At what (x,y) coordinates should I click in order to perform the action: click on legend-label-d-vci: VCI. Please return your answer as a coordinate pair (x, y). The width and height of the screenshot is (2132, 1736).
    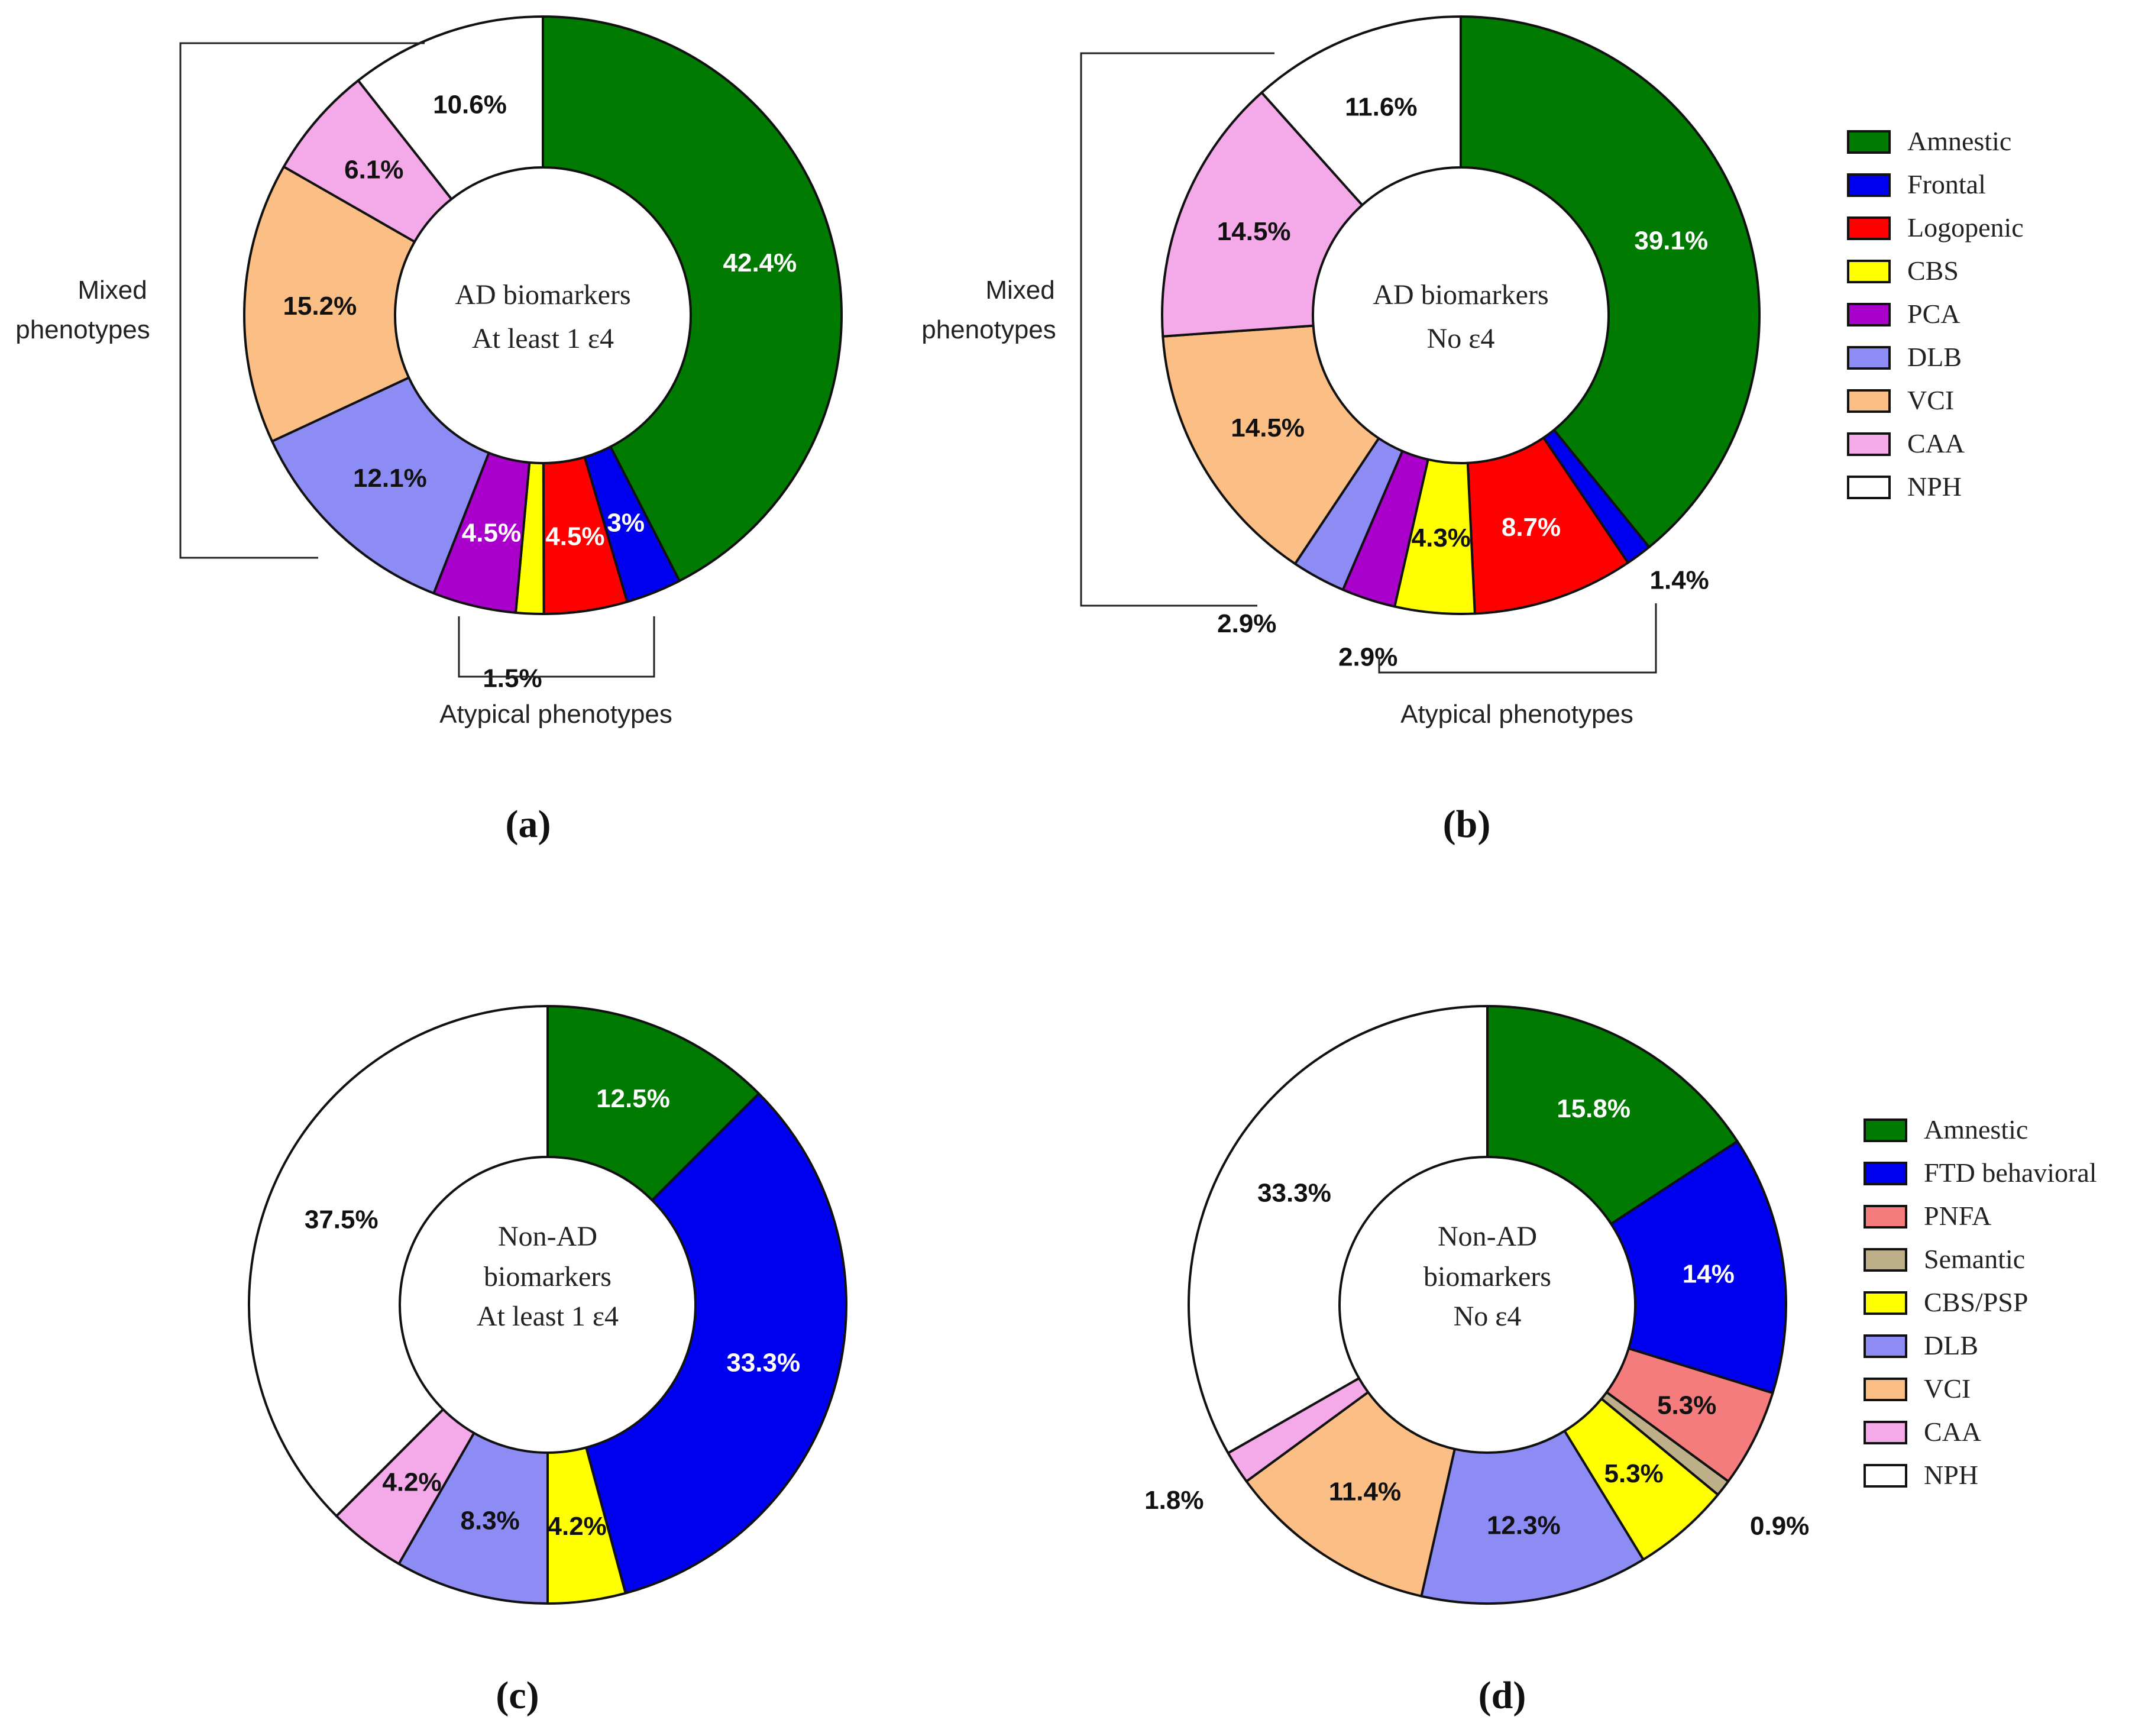
    Looking at the image, I should click on (1948, 1388).